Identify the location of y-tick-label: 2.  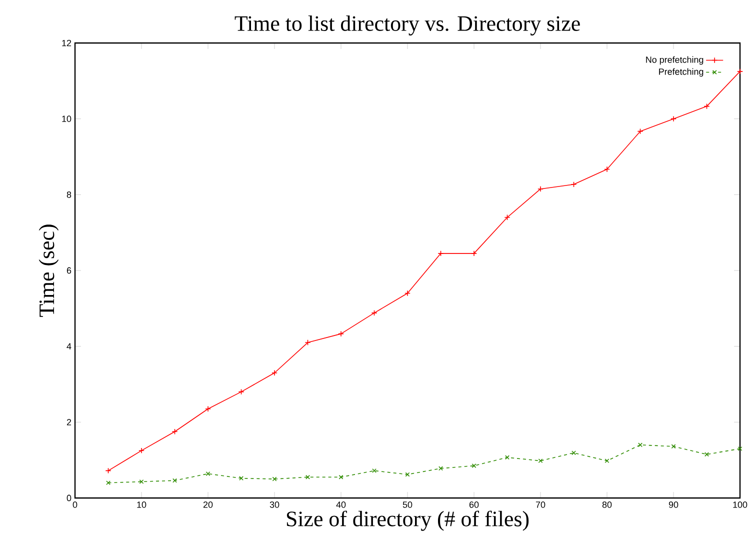
(69, 422).